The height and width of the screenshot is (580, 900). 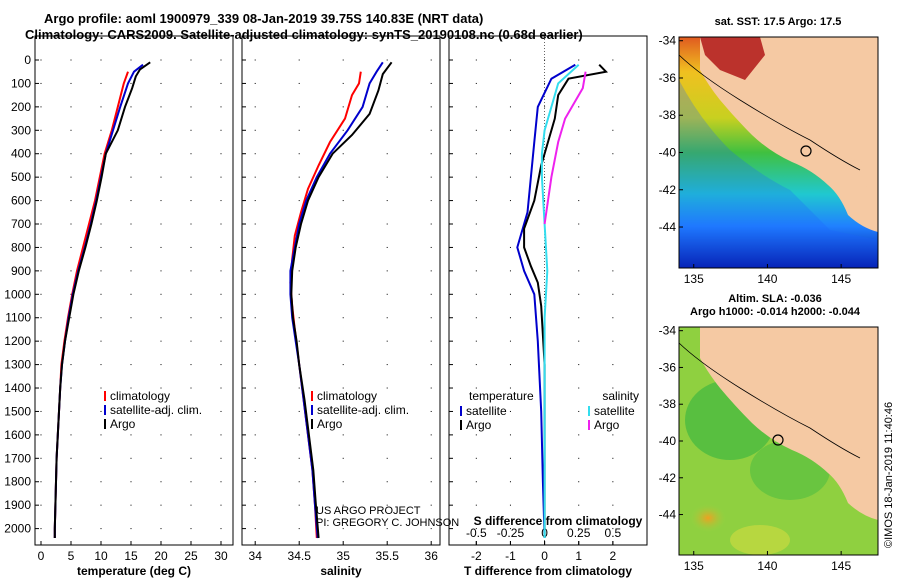 I want to click on land-australia, so click(x=789, y=134).